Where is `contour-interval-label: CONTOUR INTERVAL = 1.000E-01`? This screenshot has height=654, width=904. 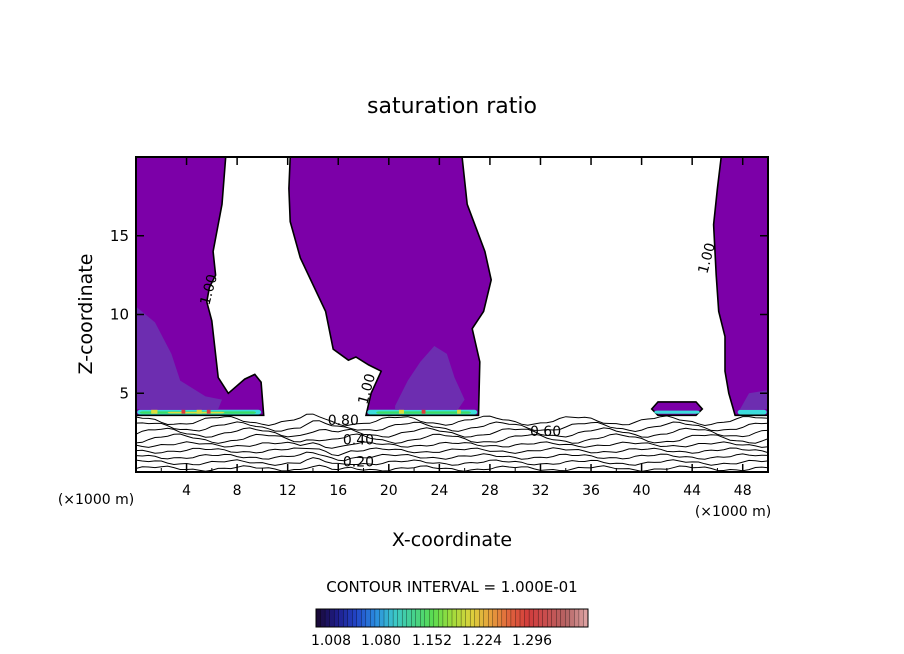 contour-interval-label: CONTOUR INTERVAL = 1.000E-01 is located at coordinates (451, 587).